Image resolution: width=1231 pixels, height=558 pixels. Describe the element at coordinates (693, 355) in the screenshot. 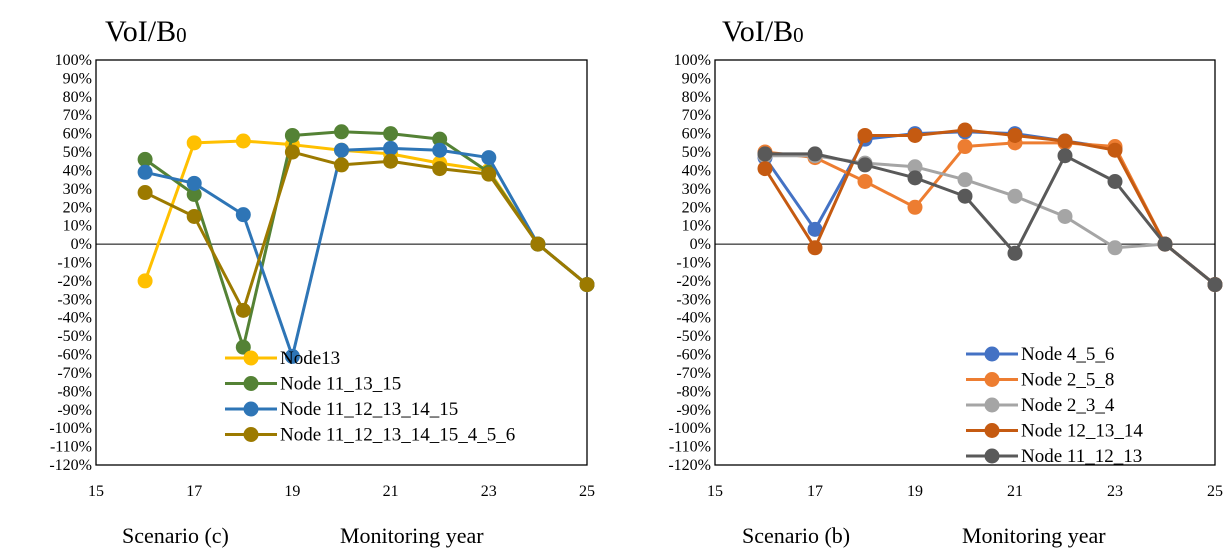

I see `y-tick-label: -60%` at that location.